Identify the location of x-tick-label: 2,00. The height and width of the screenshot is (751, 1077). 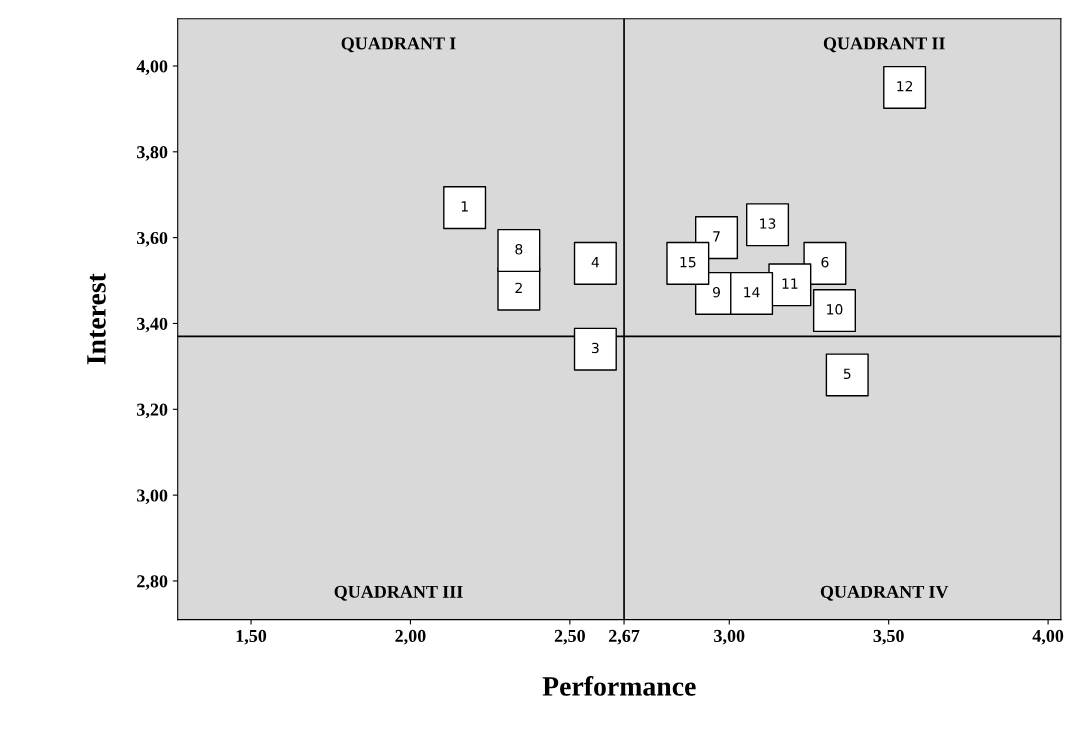
(410, 637).